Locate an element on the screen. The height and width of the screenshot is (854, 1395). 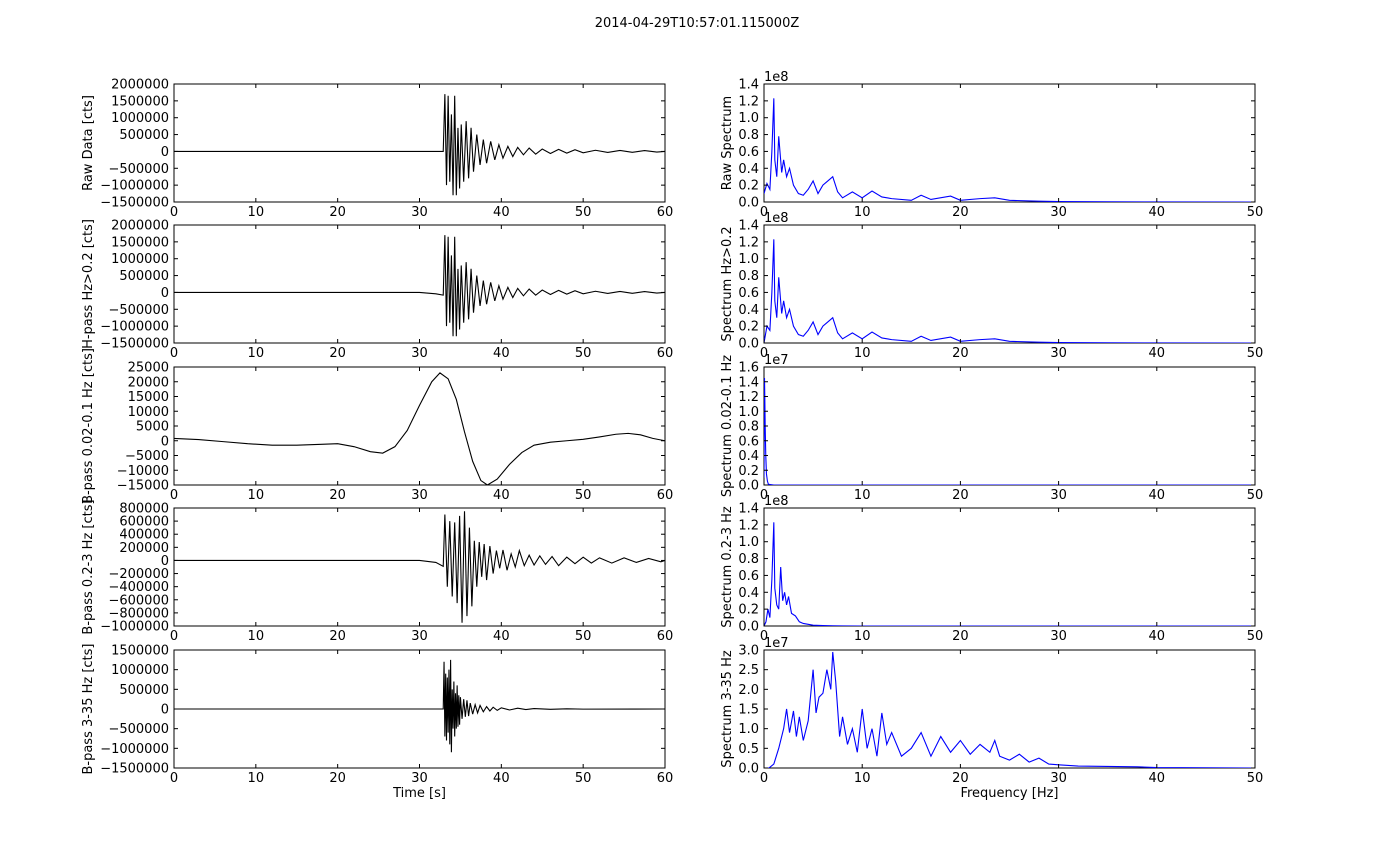
y-tick-label: 2000000 is located at coordinates (140, 85).